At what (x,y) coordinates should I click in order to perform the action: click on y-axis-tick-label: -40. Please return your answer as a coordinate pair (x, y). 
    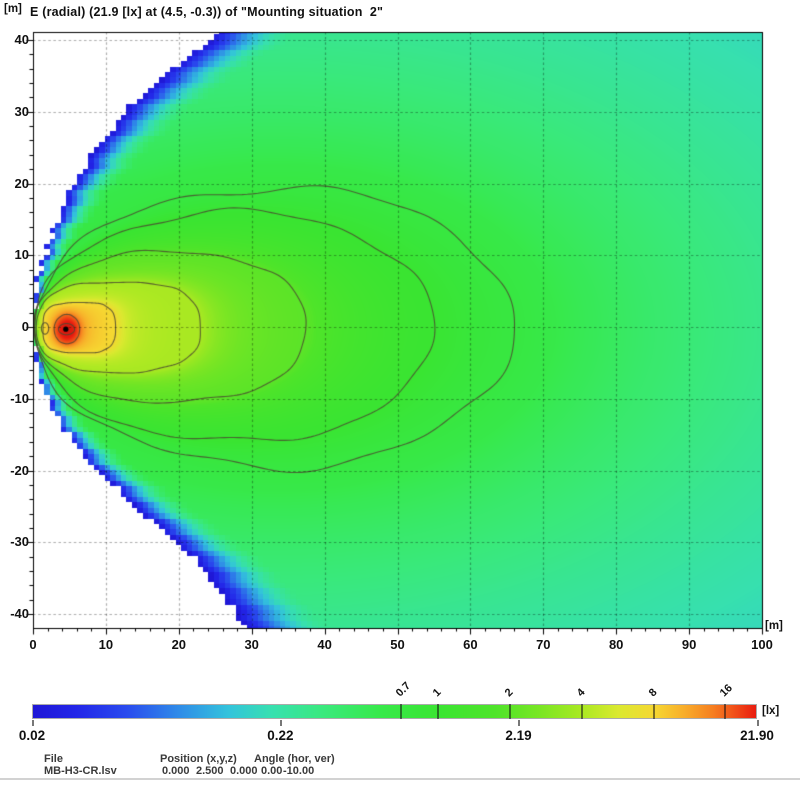
    Looking at the image, I should click on (19, 613).